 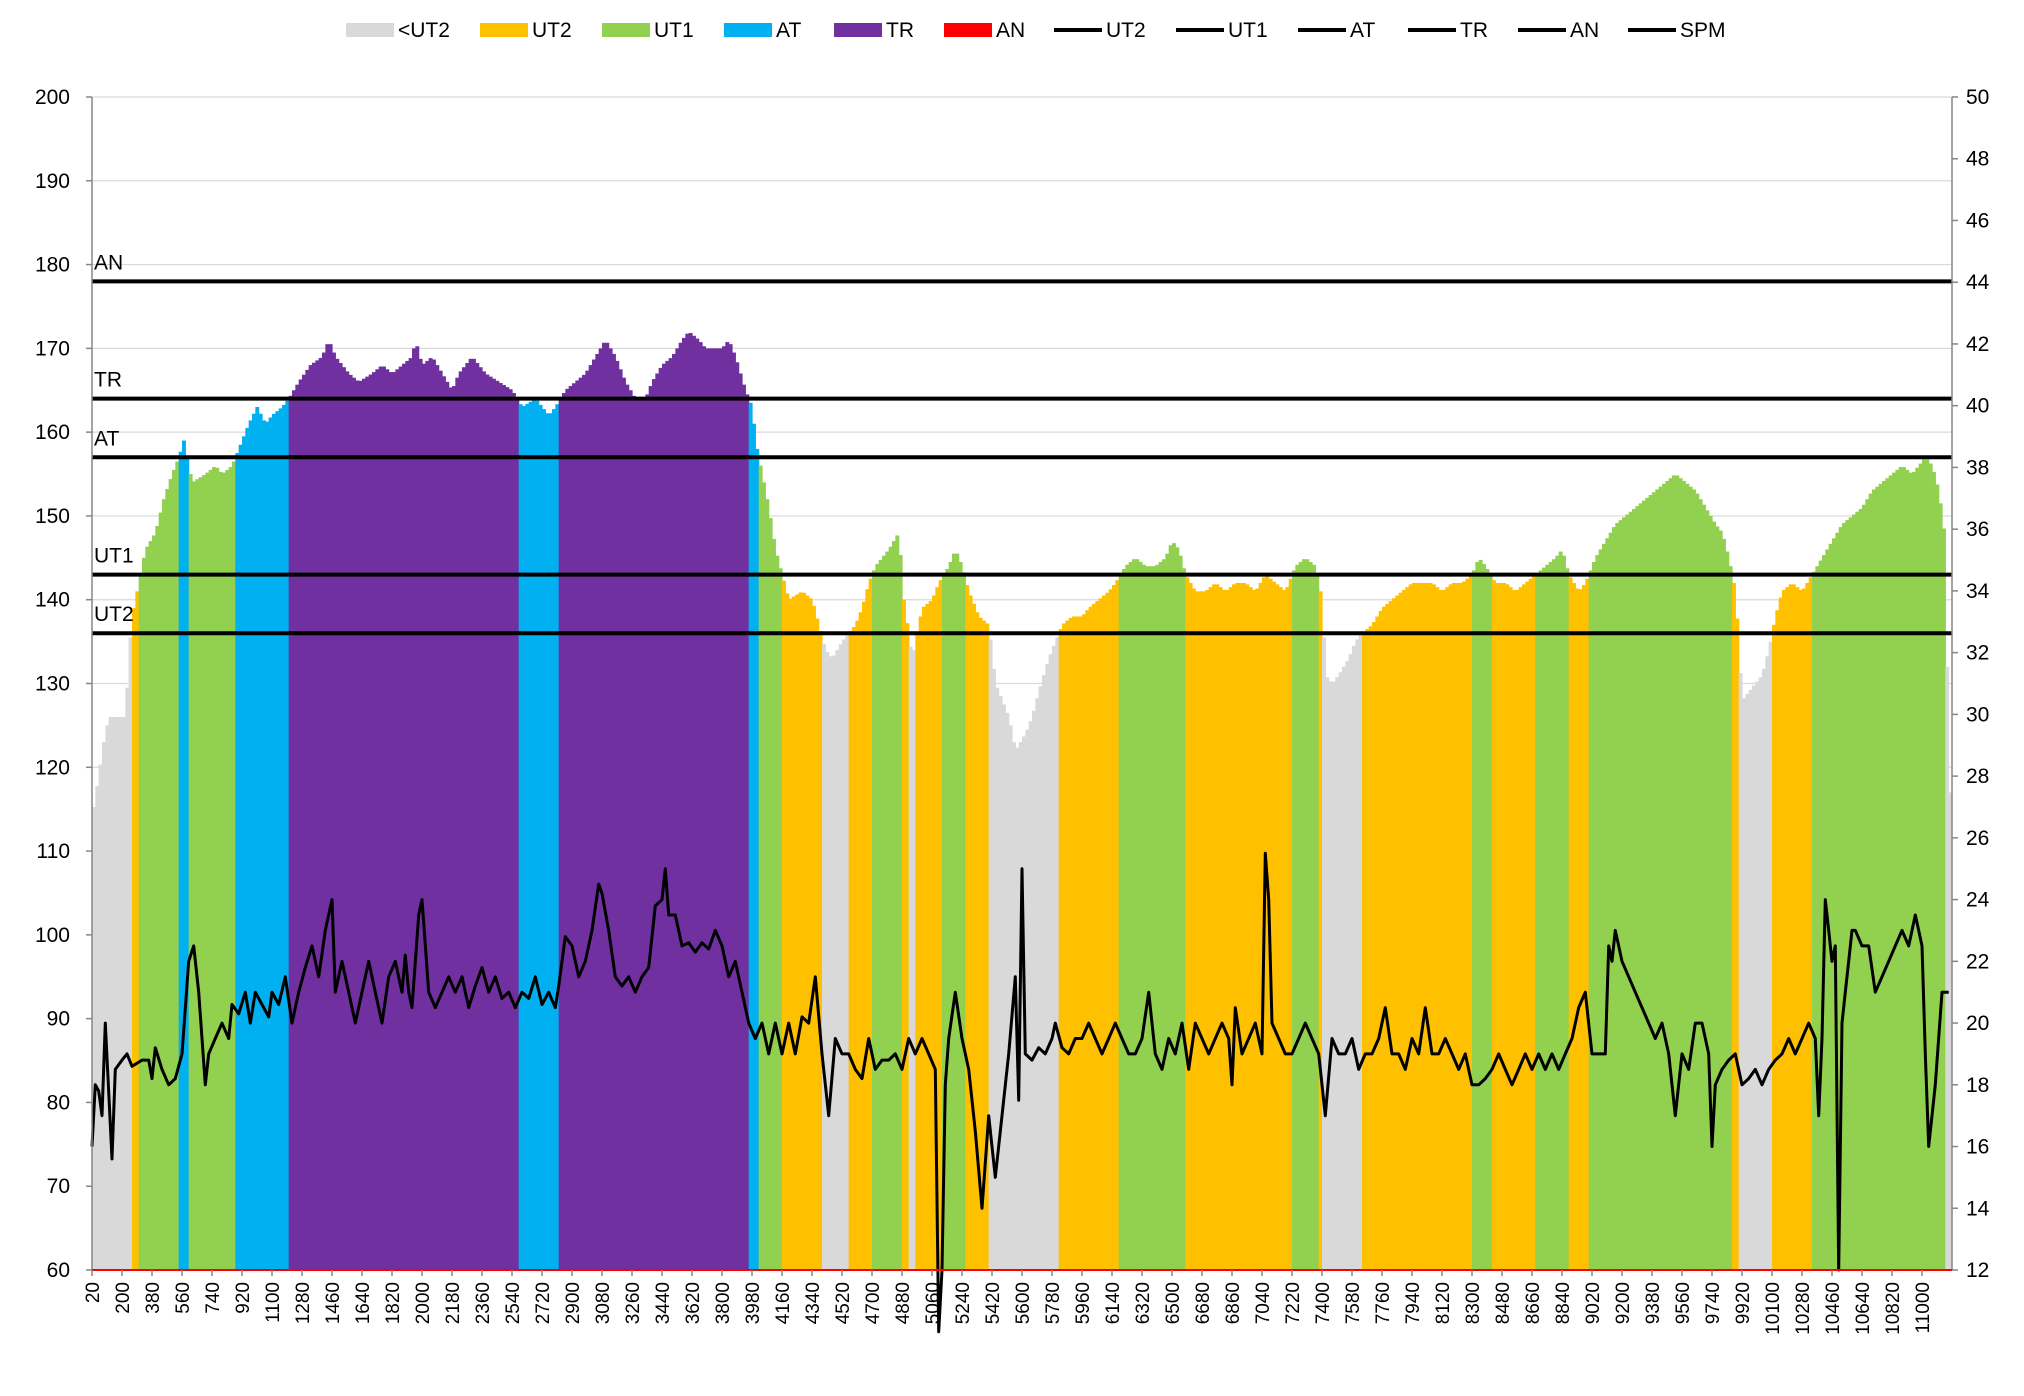 What do you see at coordinates (52, 181) in the screenshot?
I see `y-tick-label-left: 190` at bounding box center [52, 181].